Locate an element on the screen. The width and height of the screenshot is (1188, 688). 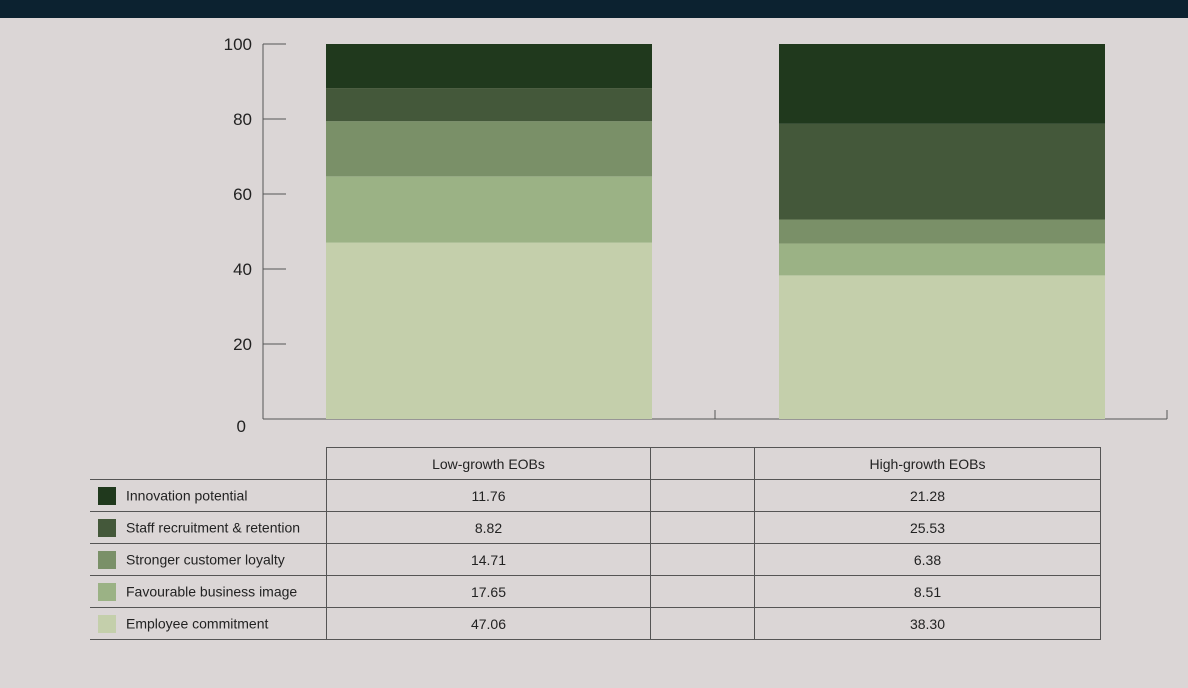
row-label: Innovation potential is located at coordinates (208, 495).